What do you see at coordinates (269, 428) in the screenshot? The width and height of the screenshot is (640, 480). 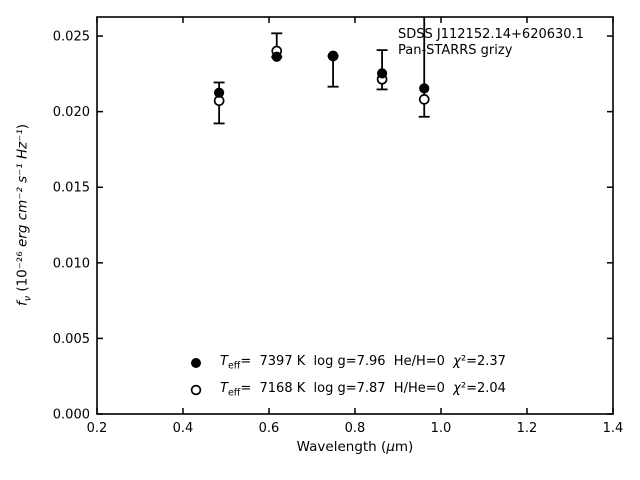 I see `x-tick-label: 0.6` at bounding box center [269, 428].